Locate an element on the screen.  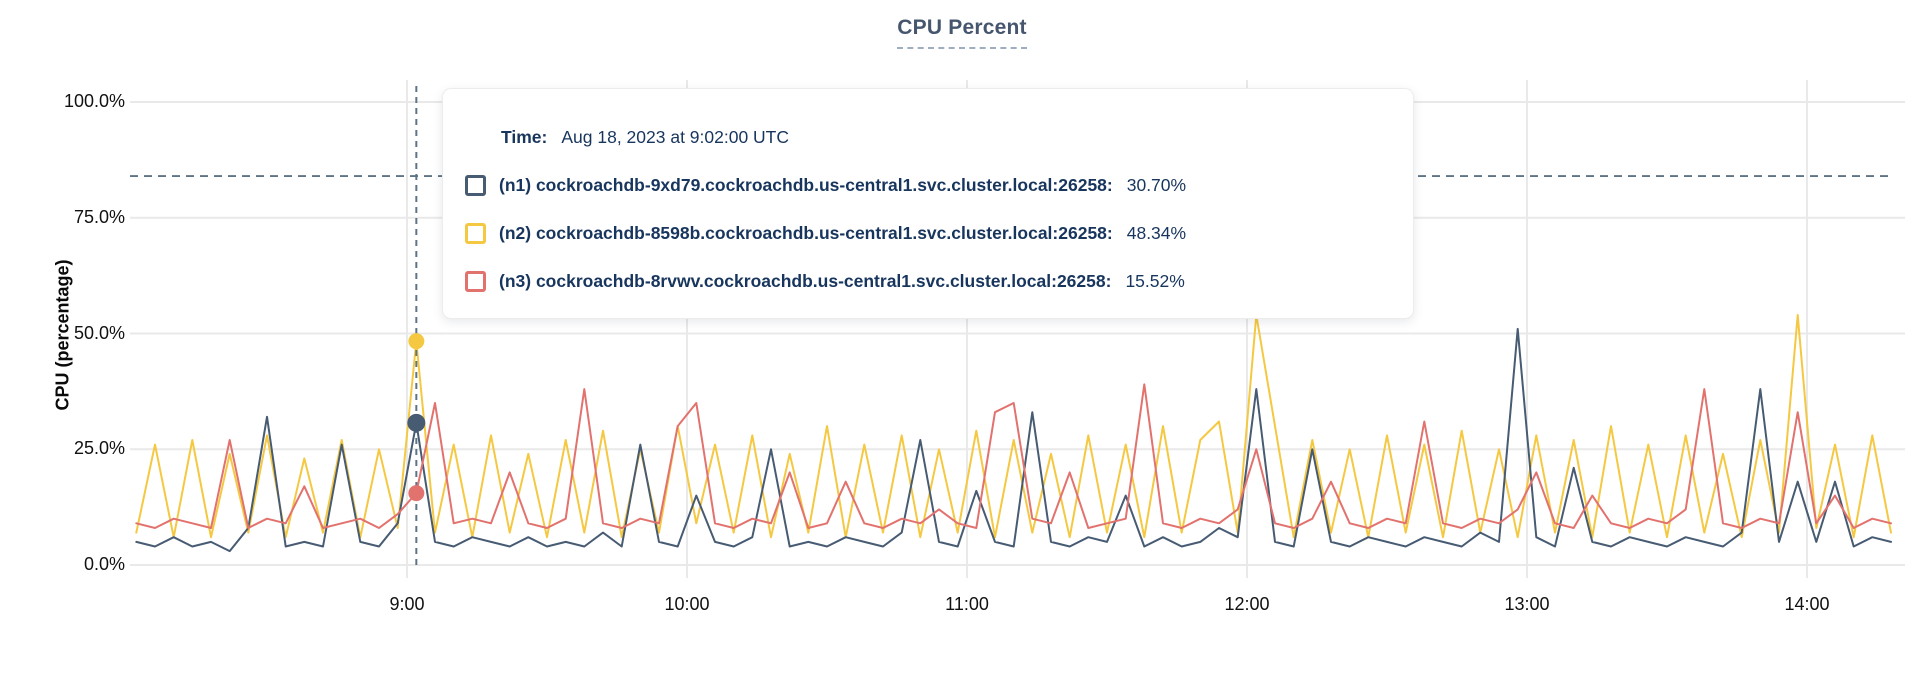
hover-dot-n2 is located at coordinates (416, 341).